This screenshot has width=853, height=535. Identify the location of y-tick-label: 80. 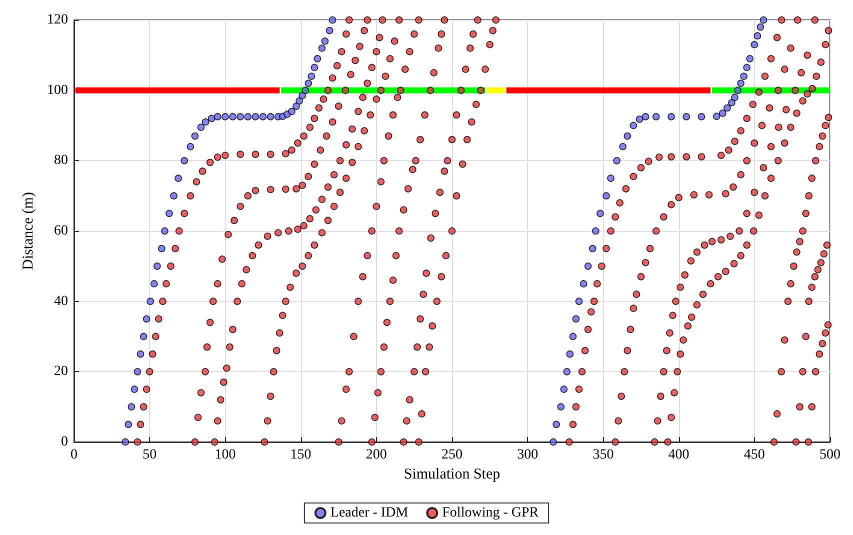
(61, 160).